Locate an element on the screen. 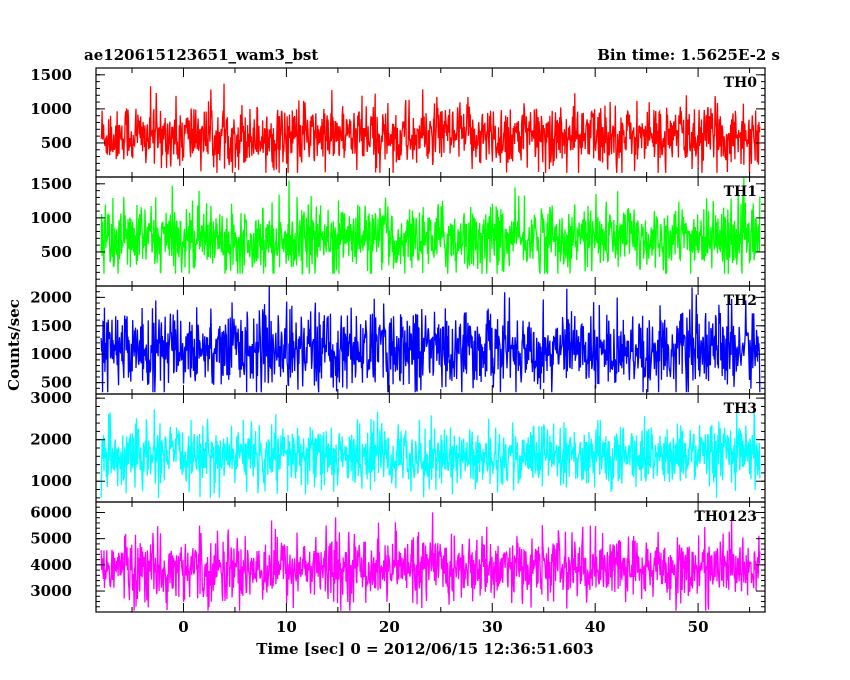 This screenshot has height=680, width=850. panel-frame is located at coordinates (430, 557).